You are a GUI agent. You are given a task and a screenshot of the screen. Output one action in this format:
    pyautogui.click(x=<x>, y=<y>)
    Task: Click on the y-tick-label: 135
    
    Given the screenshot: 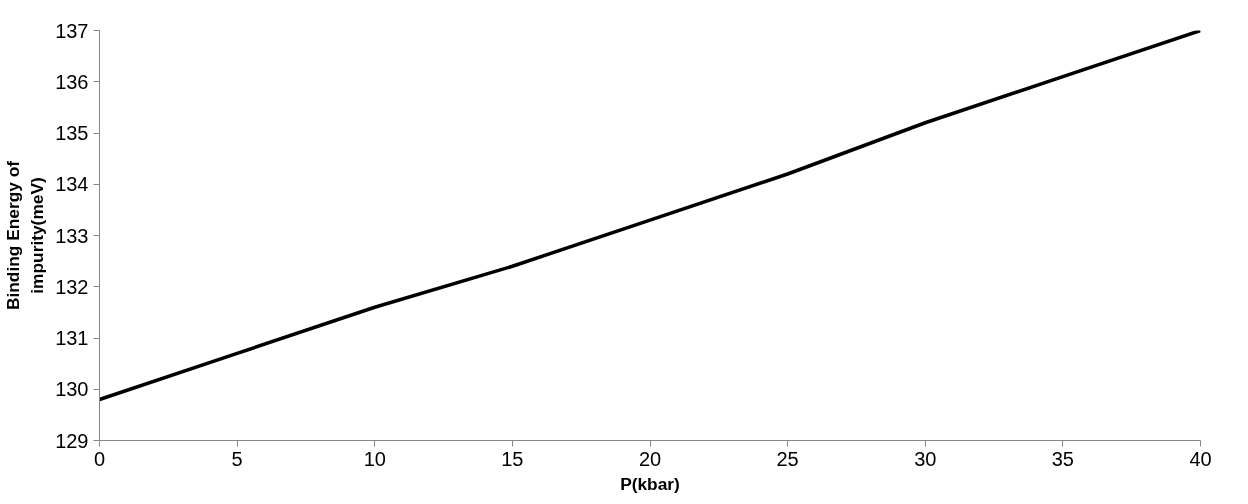 What is the action you would take?
    pyautogui.click(x=72, y=133)
    